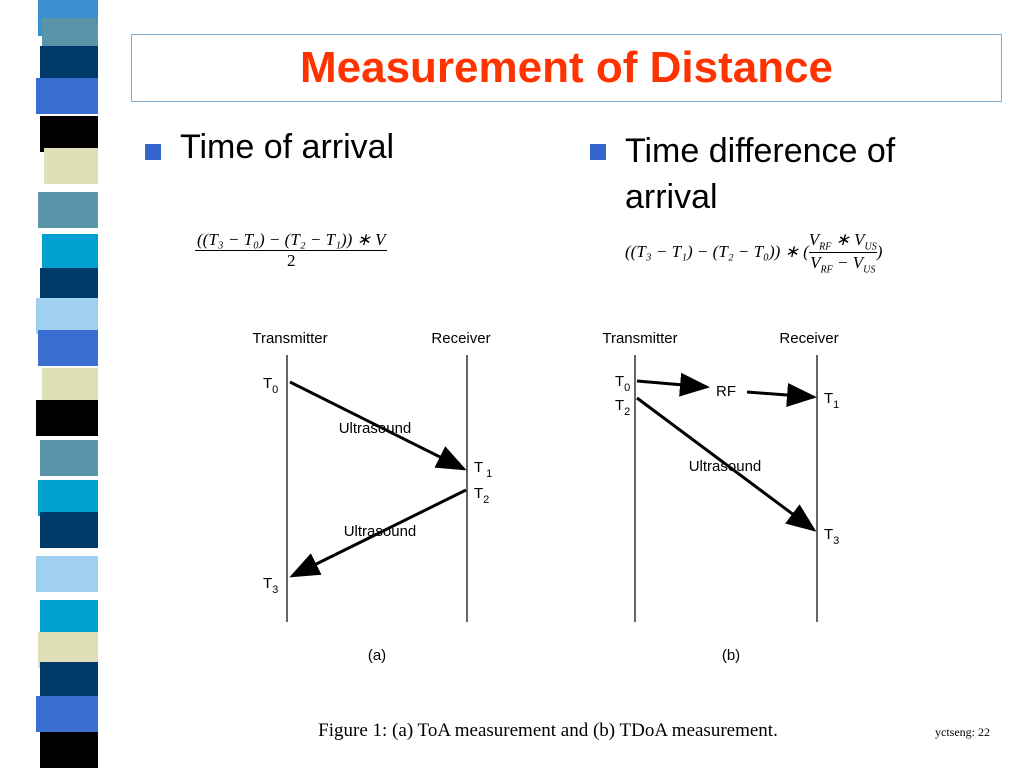  I want to click on footer: yctseng: 22, so click(962, 732).